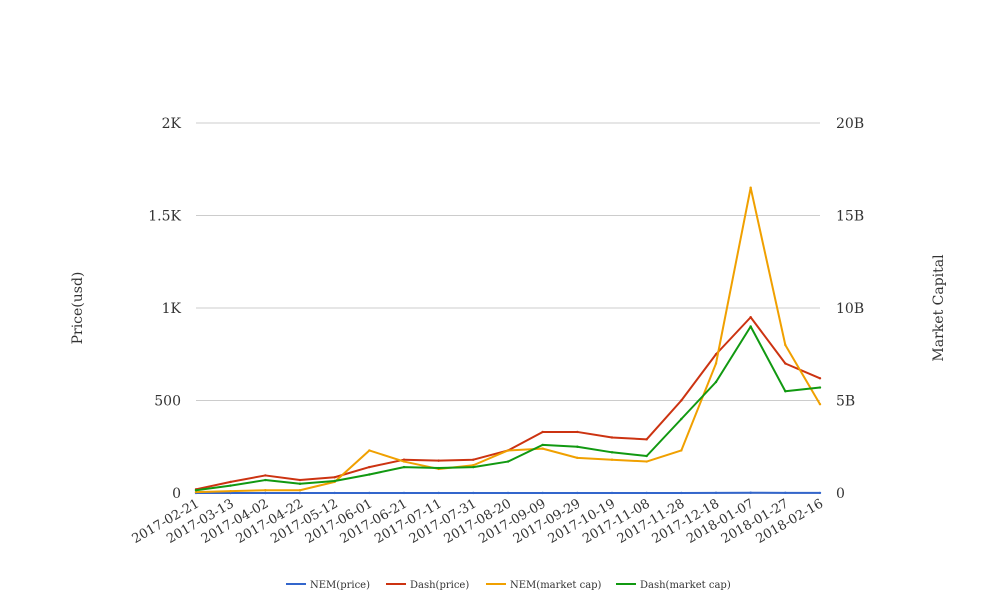 This screenshot has height=616, width=1008. I want to click on legend-item: Dash(price), so click(427, 585).